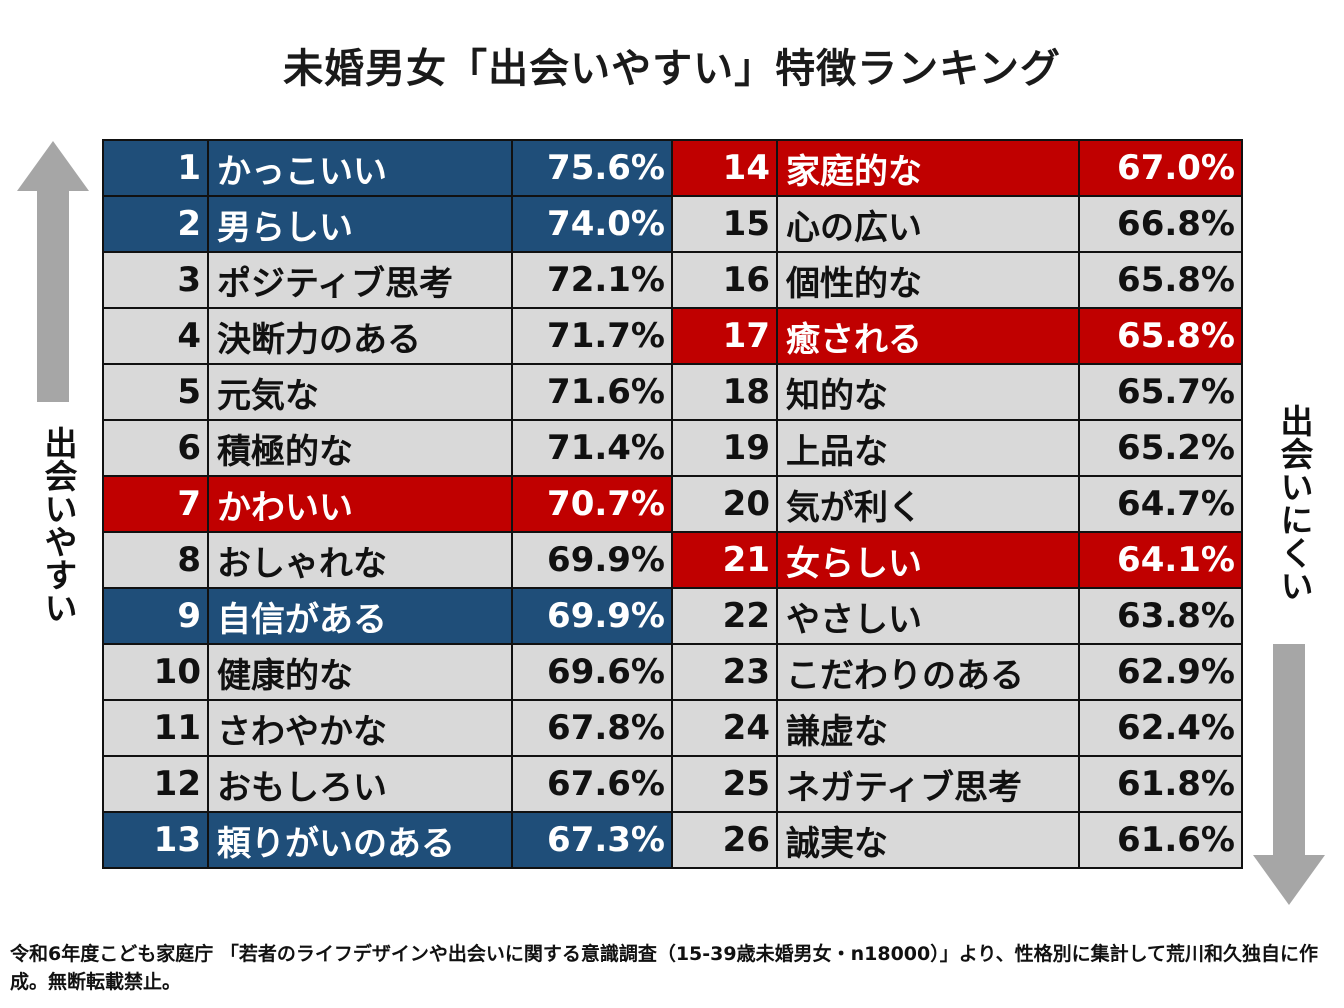 The height and width of the screenshot is (1008, 1344). Describe the element at coordinates (360, 784) in the screenshot. I see `trait-label: おもしろい` at that location.